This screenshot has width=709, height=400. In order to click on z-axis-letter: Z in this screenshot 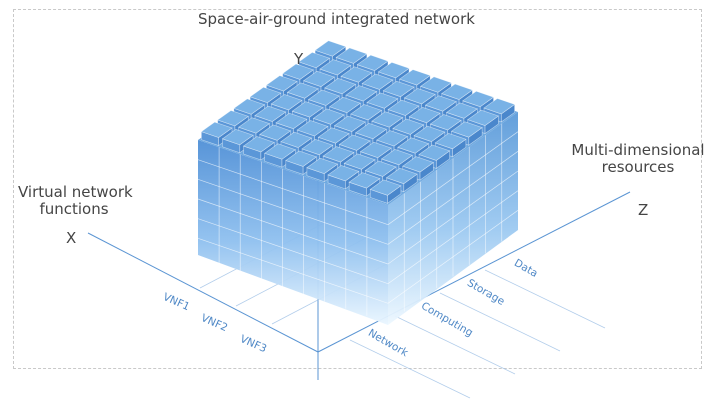, I will do `click(643, 210)`.